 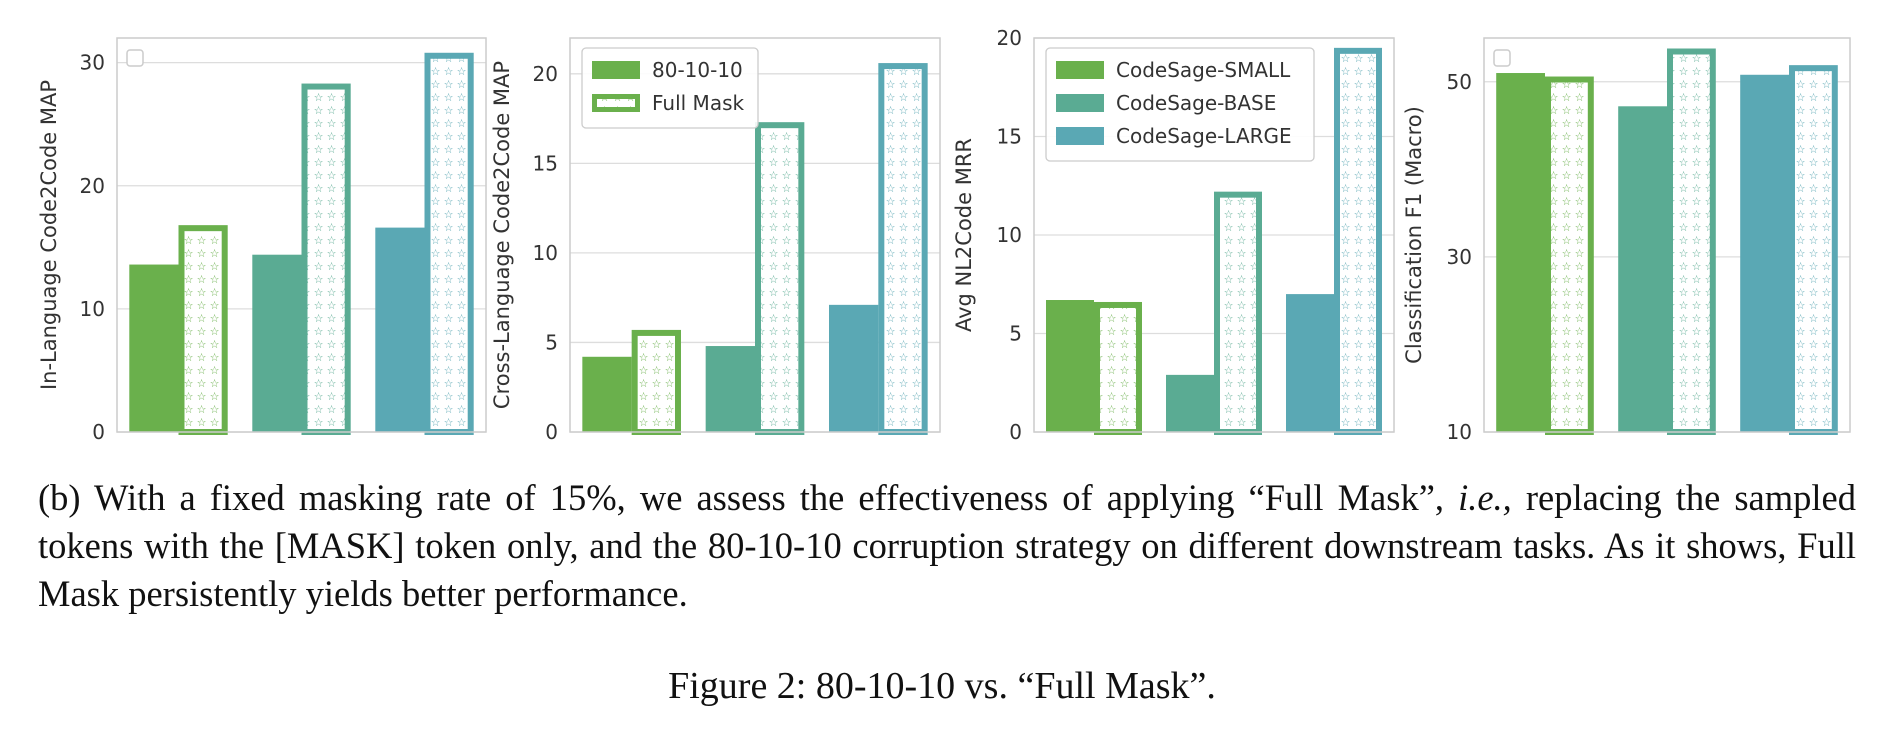 I want to click on figure-title: Figure 2: 80-10-10 vs. “Full Mask”., so click(x=942, y=686).